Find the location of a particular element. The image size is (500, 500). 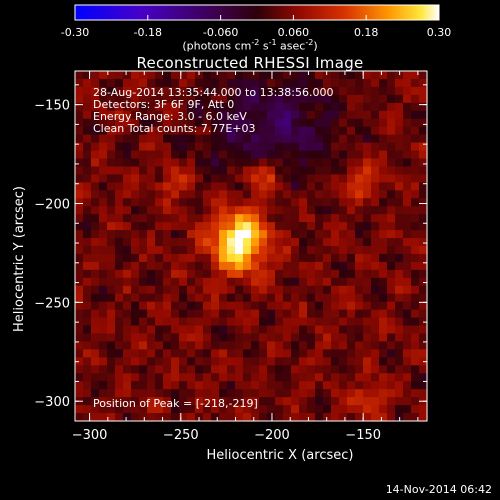

info-time-range: 28-Aug-2014 13:35:44.000 to 13:38:56.000 is located at coordinates (213, 92).